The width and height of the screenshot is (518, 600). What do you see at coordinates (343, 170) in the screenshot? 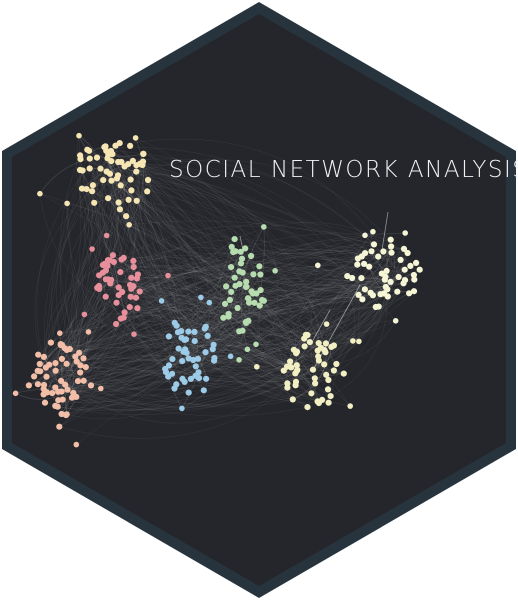
I see `sticker-title: SOCIAL NETWORK ANALYSIS` at bounding box center [343, 170].